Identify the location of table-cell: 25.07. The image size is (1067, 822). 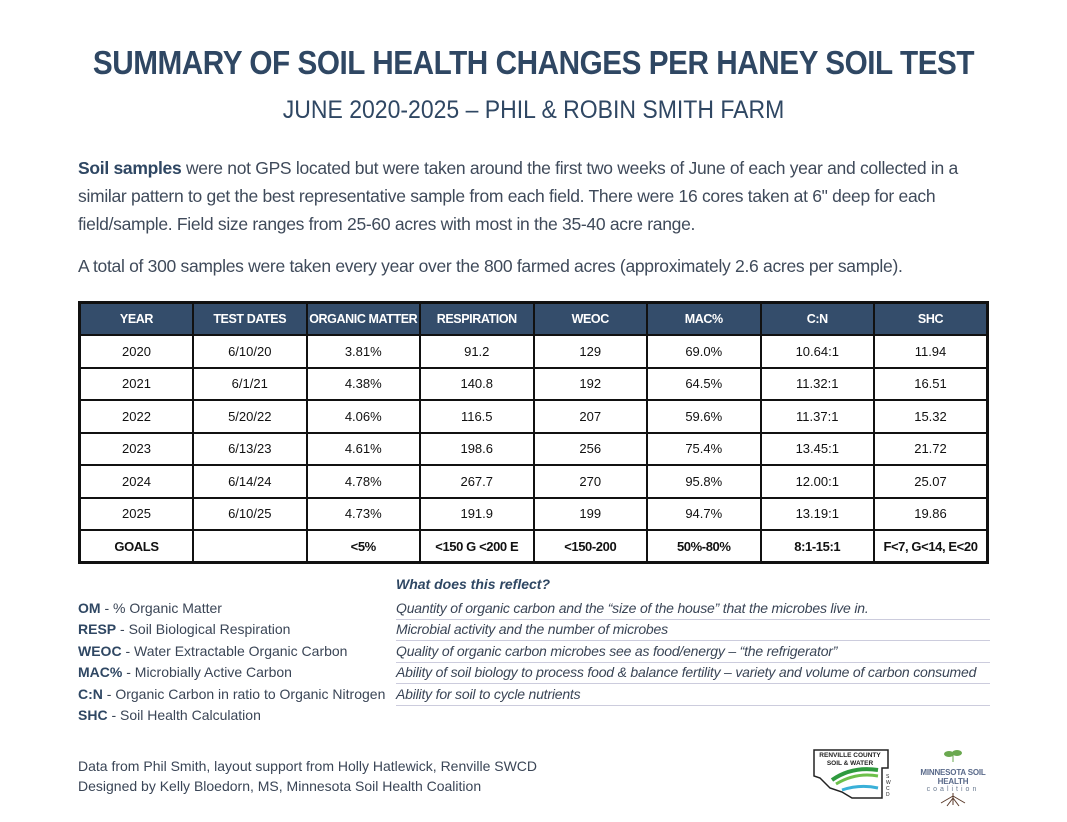
(931, 481).